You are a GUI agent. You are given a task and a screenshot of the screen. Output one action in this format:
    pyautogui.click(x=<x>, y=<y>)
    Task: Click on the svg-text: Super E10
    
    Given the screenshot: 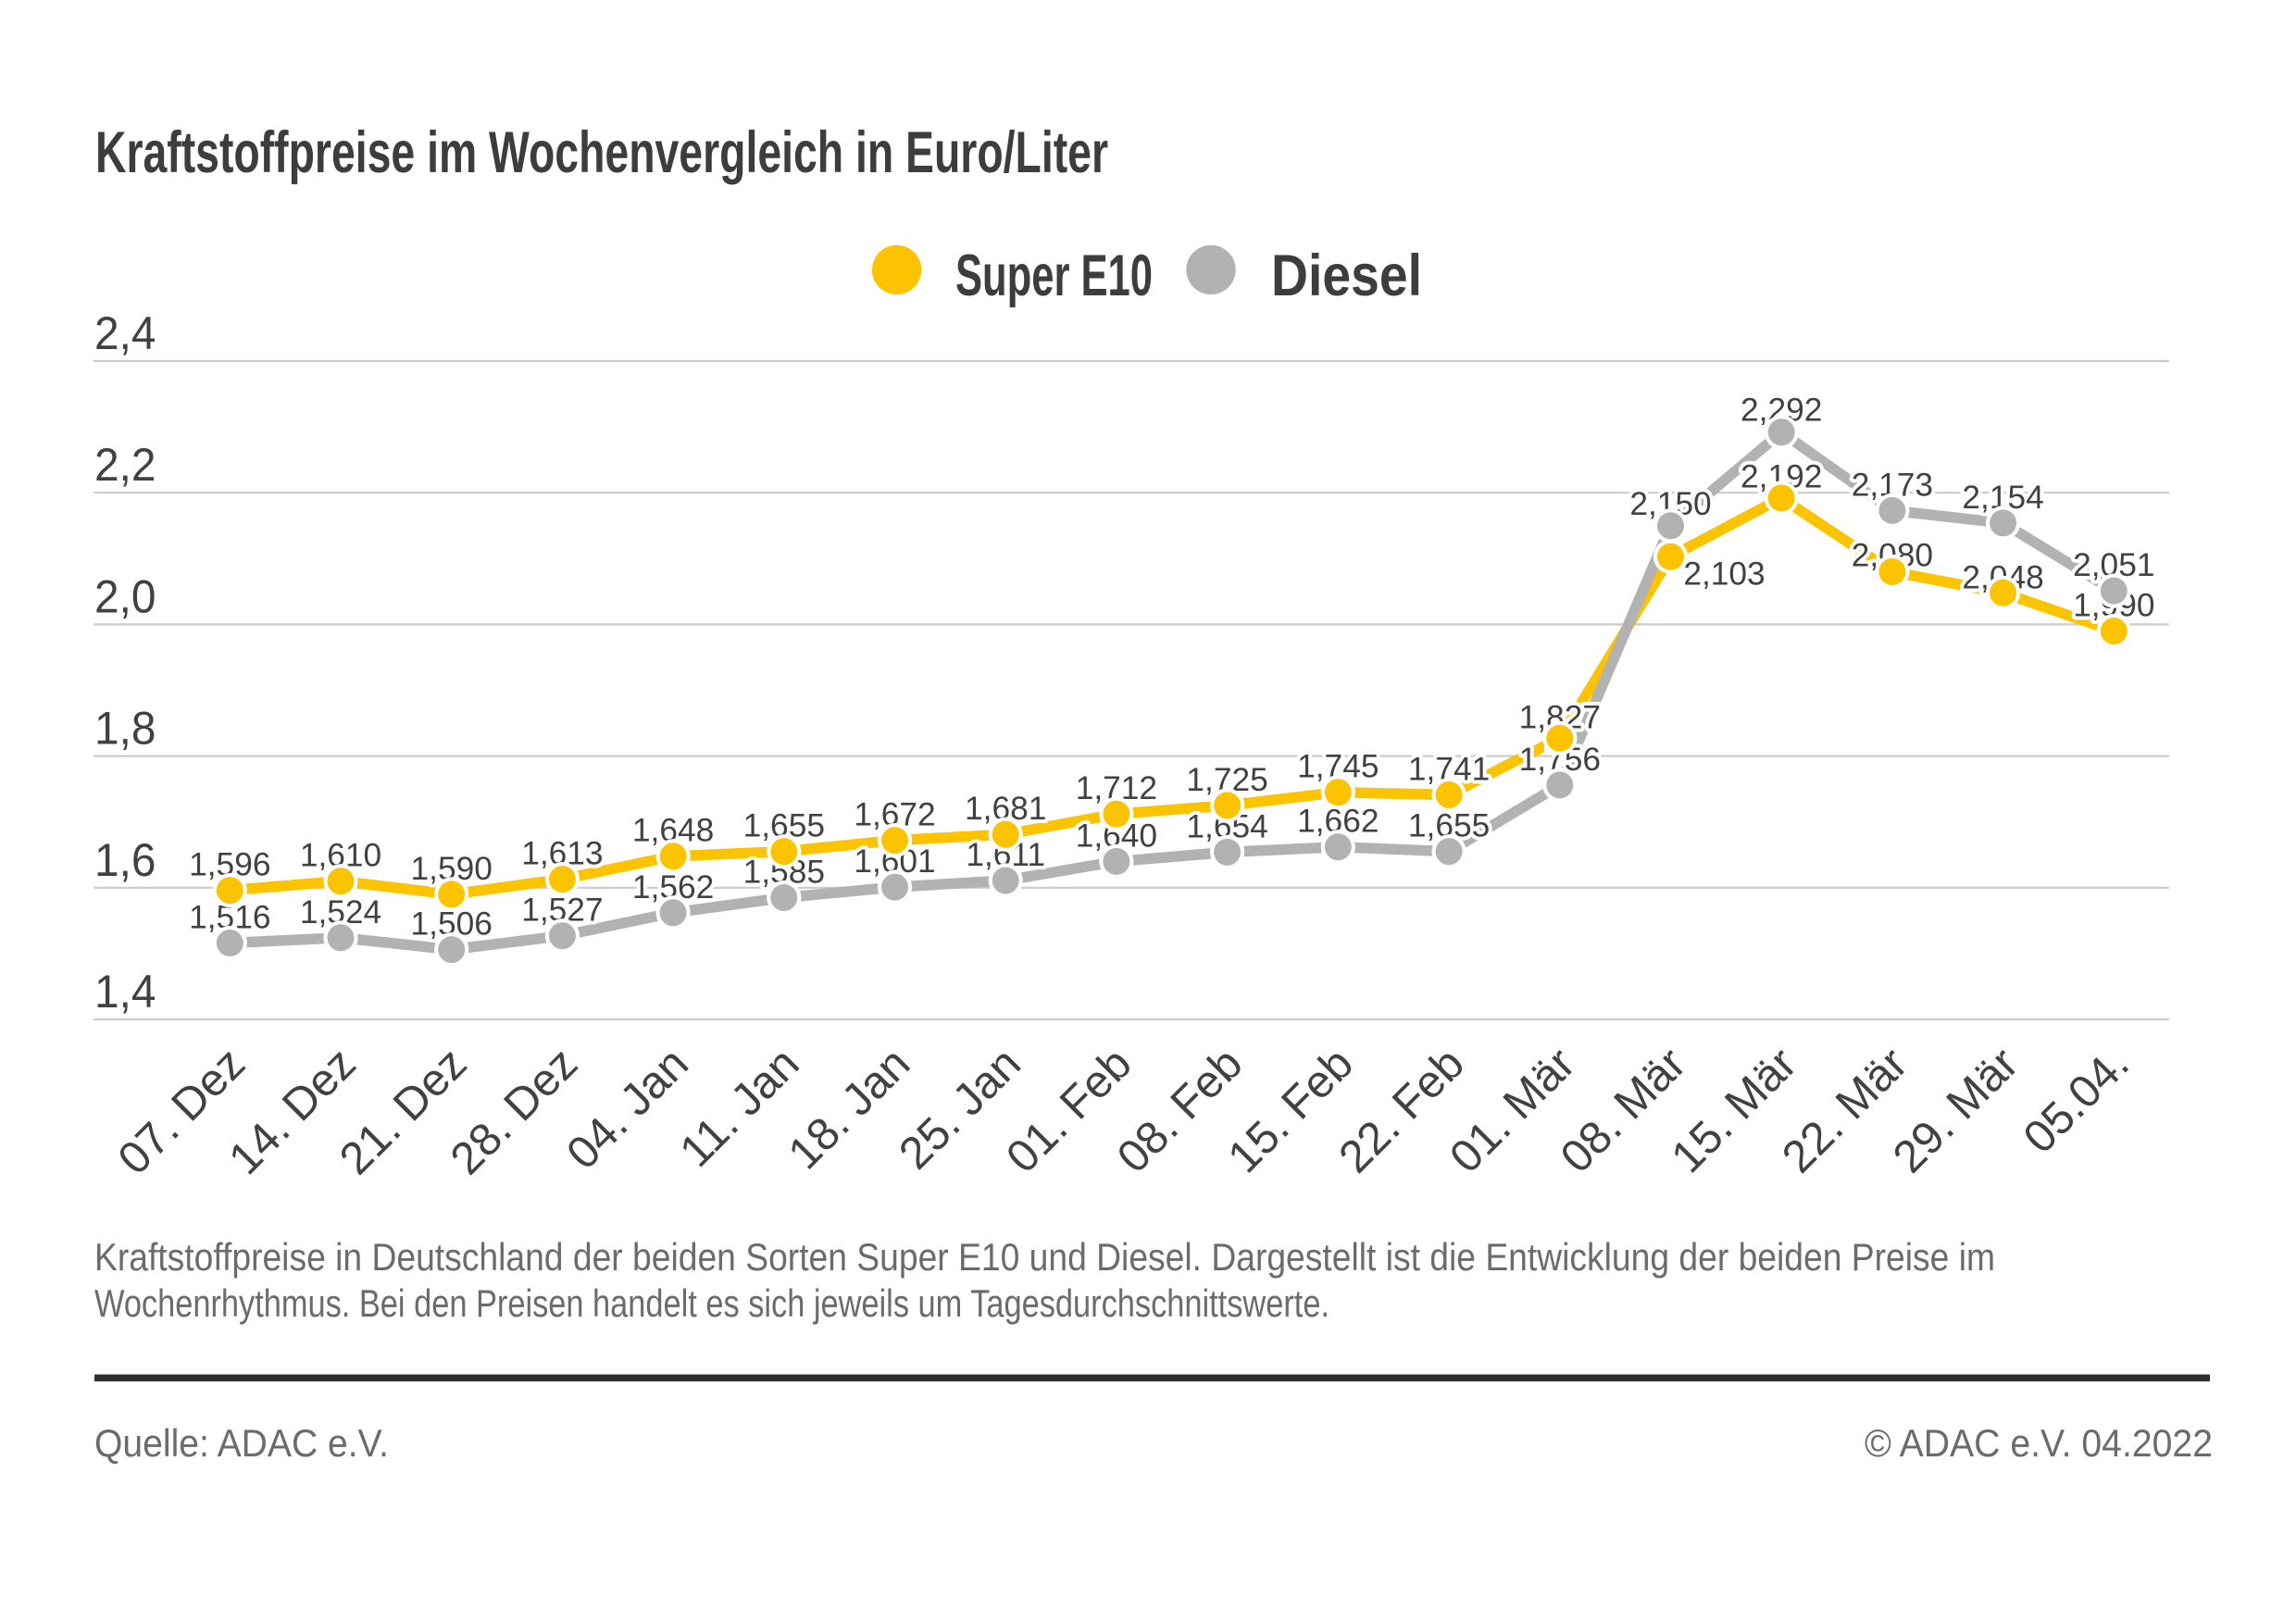 What is the action you would take?
    pyautogui.click(x=1054, y=276)
    